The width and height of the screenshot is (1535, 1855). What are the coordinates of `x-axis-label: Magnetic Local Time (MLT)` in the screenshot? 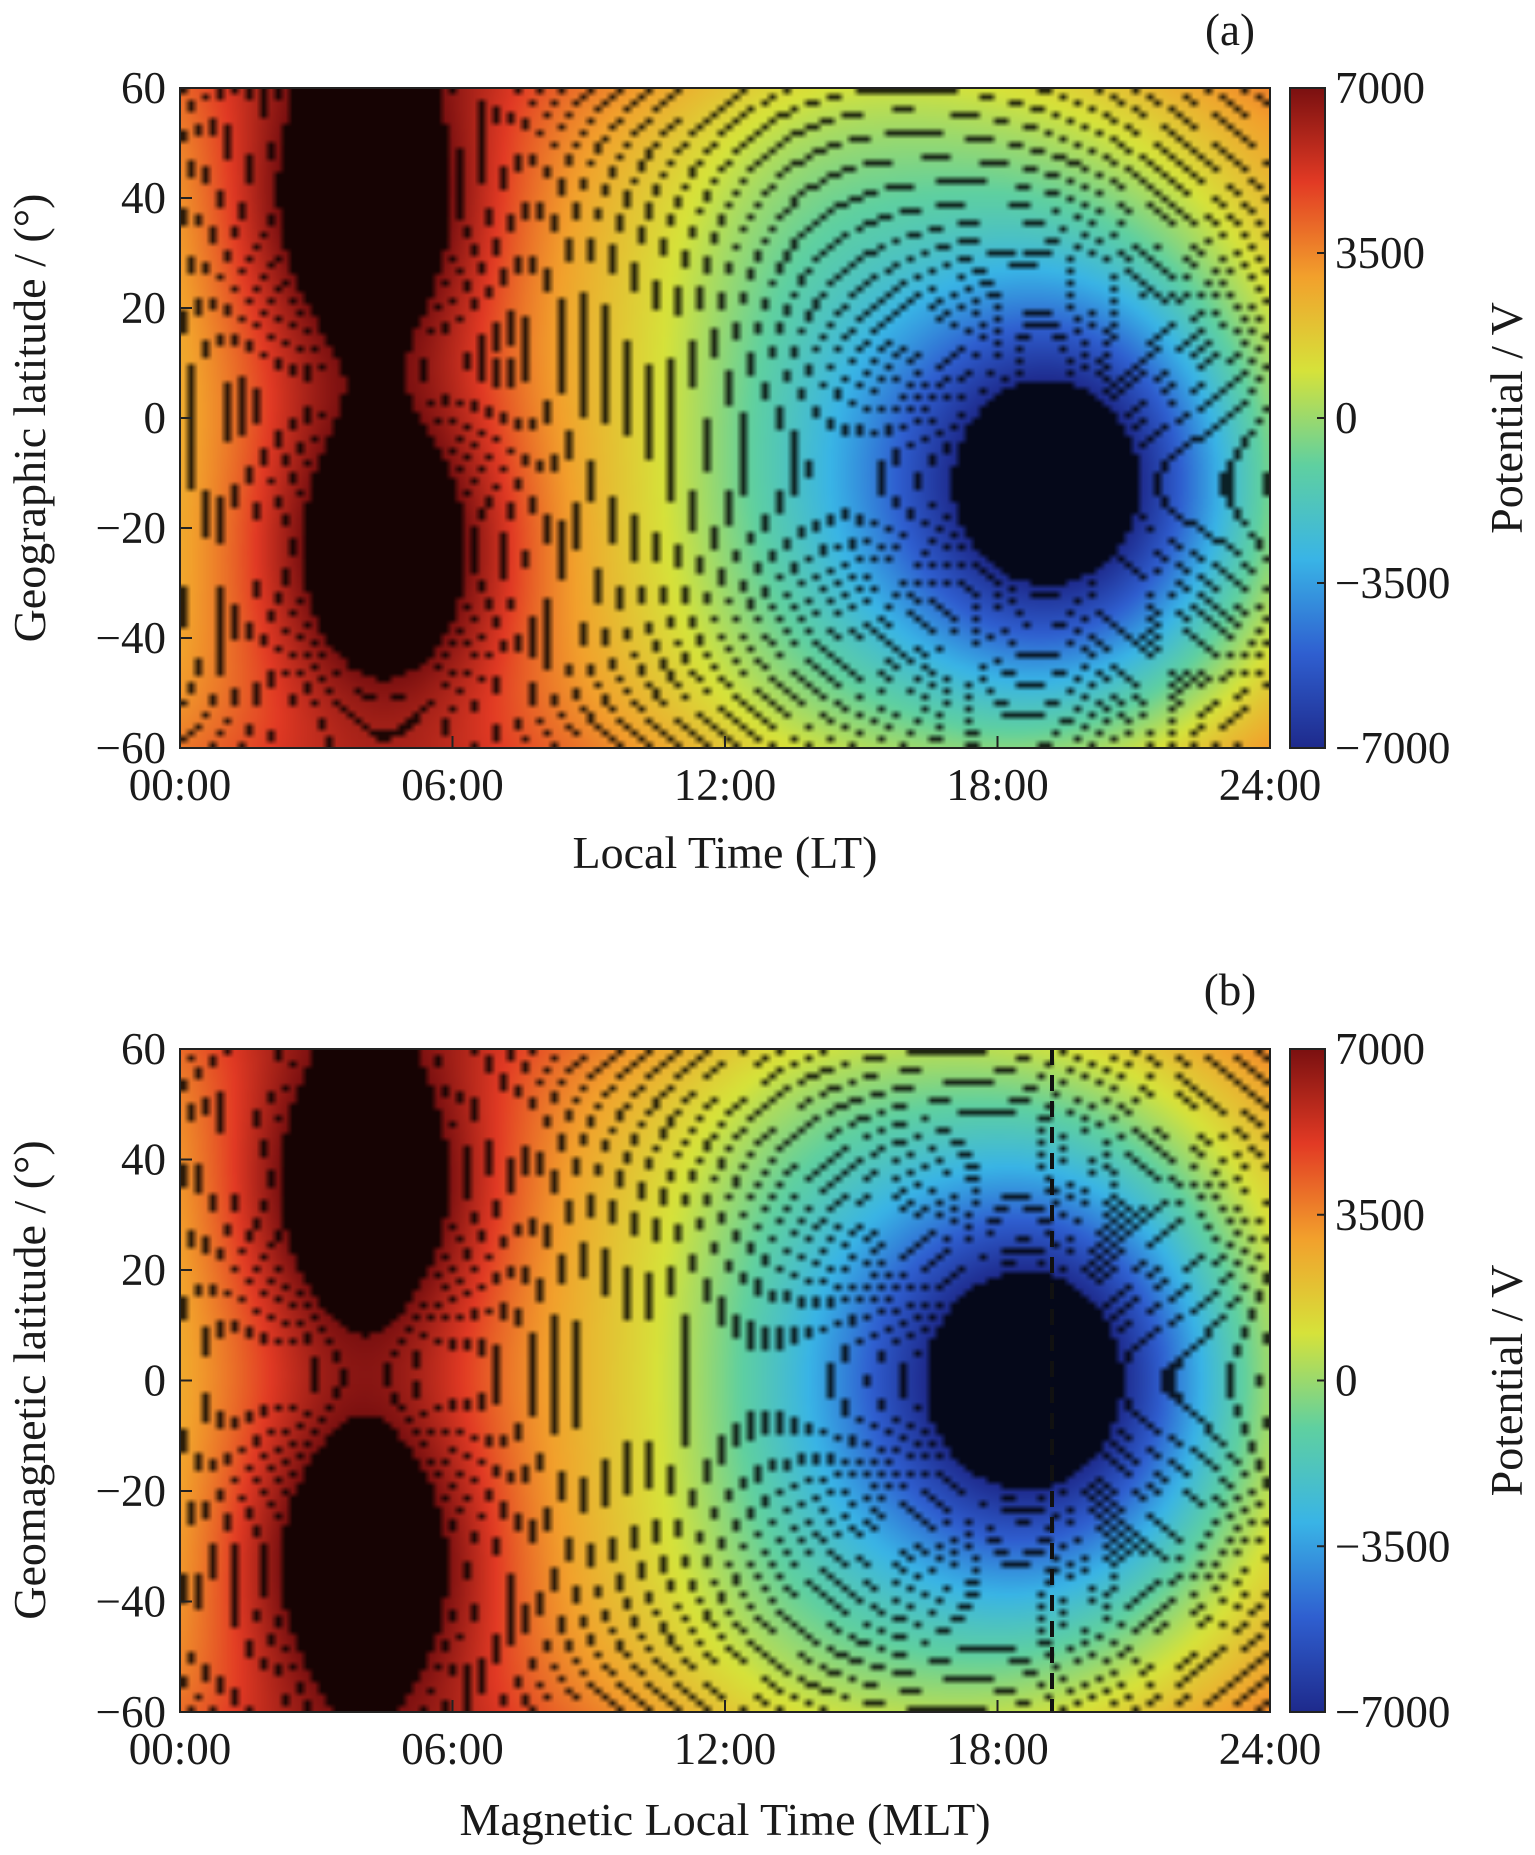 It's located at (724, 1819).